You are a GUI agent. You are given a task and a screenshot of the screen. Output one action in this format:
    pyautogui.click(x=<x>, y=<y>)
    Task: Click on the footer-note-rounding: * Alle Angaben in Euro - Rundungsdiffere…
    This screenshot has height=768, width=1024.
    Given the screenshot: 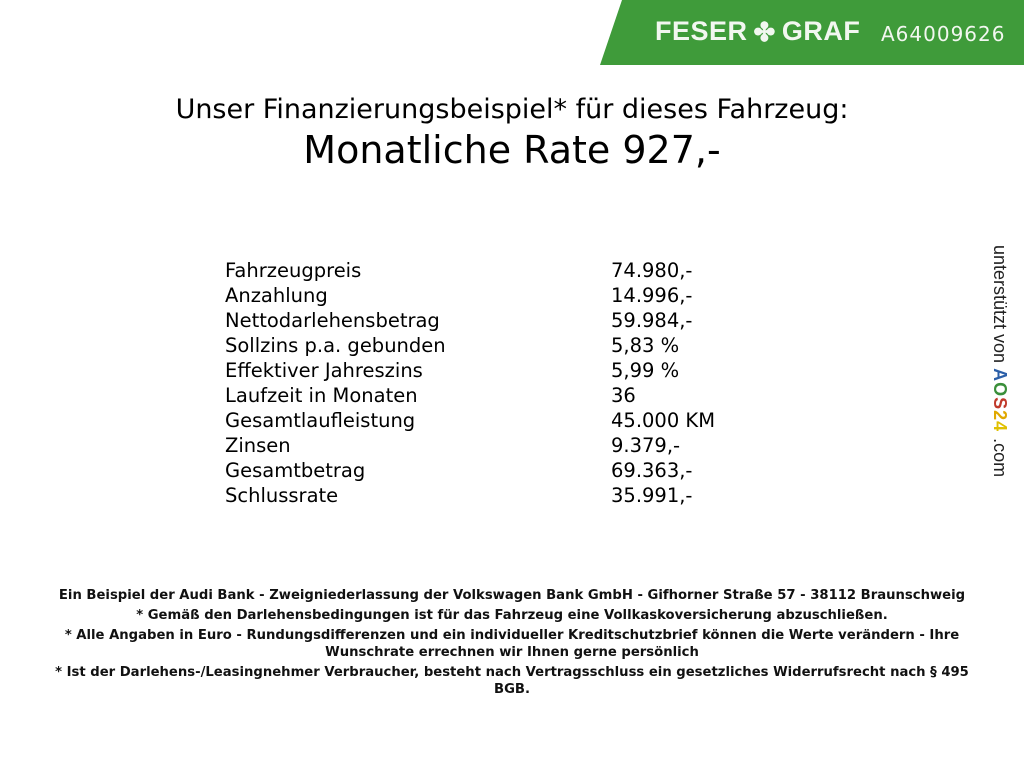 What is the action you would take?
    pyautogui.click(x=512, y=644)
    